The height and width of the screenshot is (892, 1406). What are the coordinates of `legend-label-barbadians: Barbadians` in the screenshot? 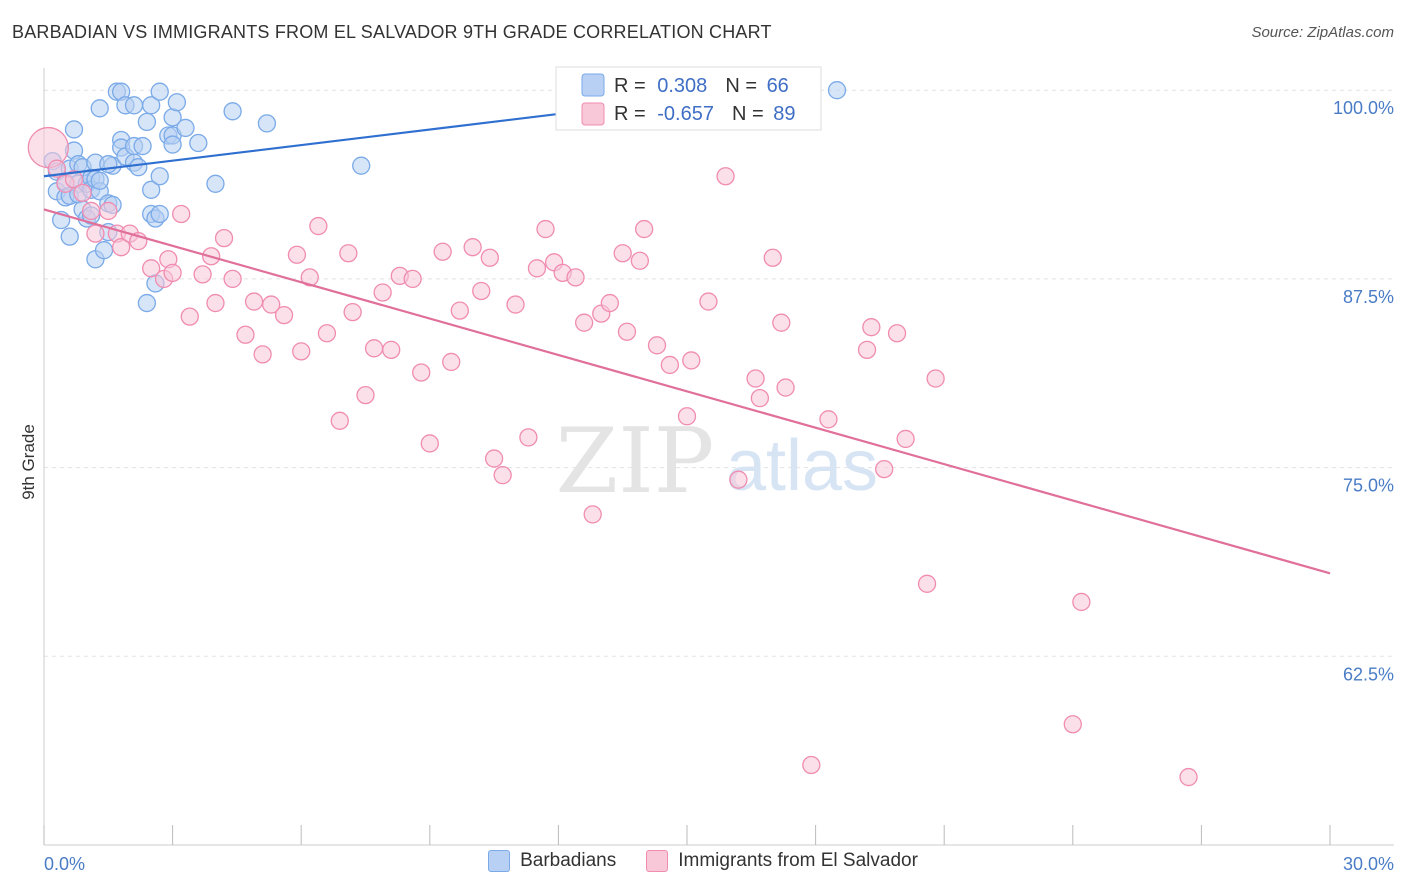 It's located at (568, 860).